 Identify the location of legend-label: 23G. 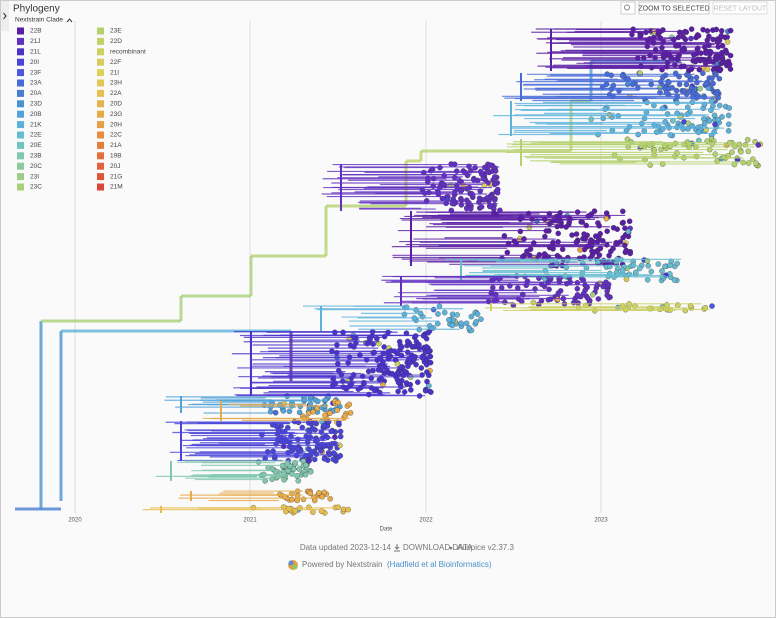
(116, 114).